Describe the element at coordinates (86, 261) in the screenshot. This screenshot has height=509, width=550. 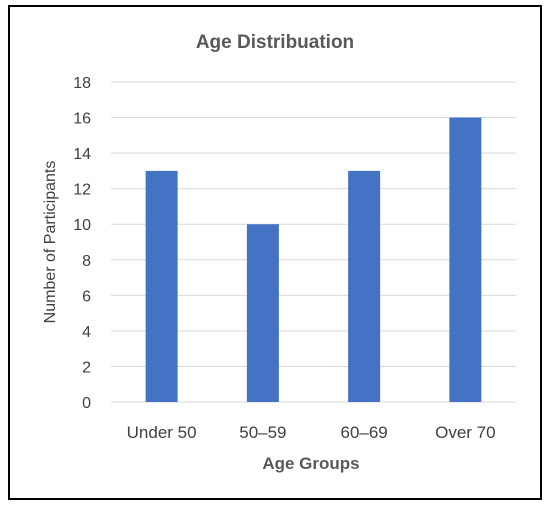
I see `y-tick-label: 8` at that location.